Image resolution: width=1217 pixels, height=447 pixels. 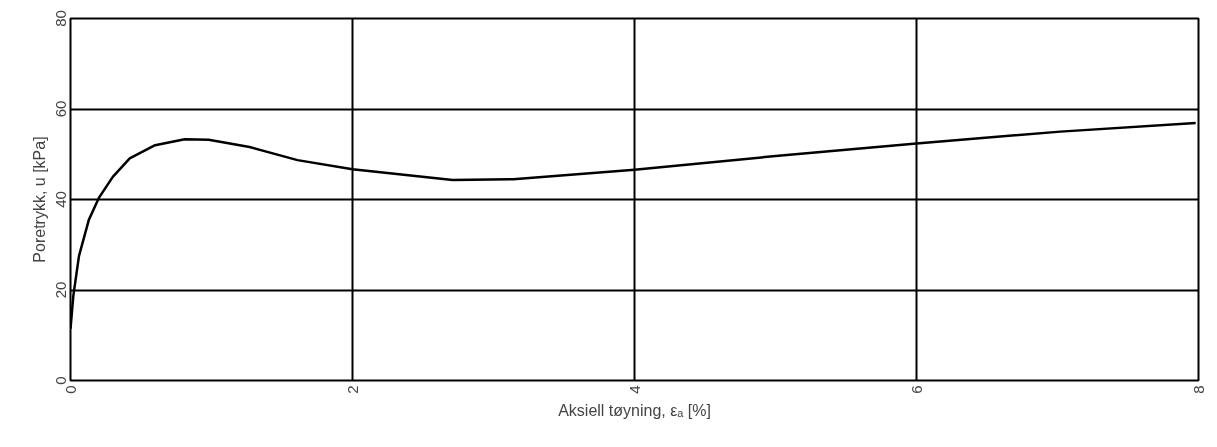 What do you see at coordinates (1198, 389) in the screenshot?
I see `x-tick-label: 8` at bounding box center [1198, 389].